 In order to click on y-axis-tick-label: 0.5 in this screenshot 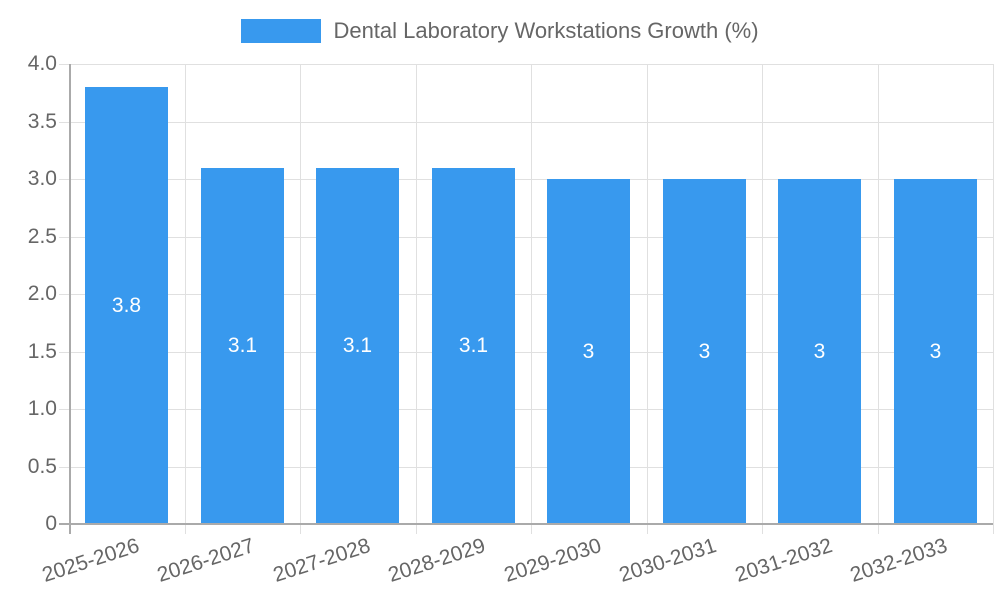, I will do `click(42, 466)`.